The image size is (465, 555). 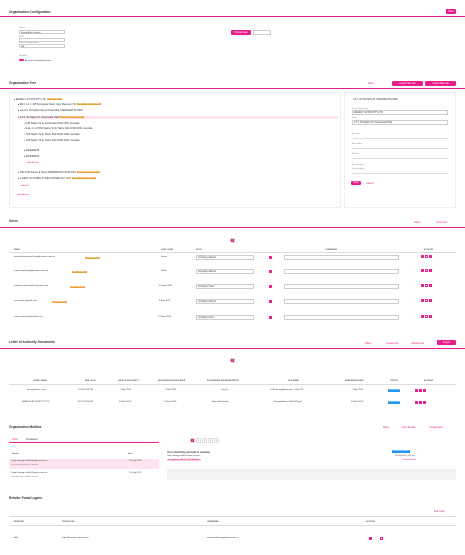 What do you see at coordinates (356, 183) in the screenshot?
I see `site-save-button: Save` at bounding box center [356, 183].